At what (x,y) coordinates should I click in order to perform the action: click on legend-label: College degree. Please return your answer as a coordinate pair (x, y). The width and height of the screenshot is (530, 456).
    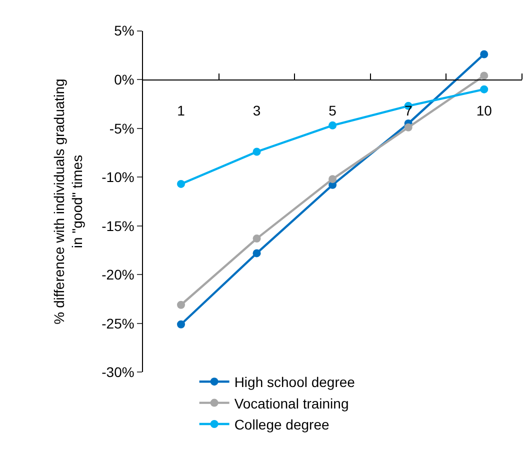
    Looking at the image, I should click on (282, 424).